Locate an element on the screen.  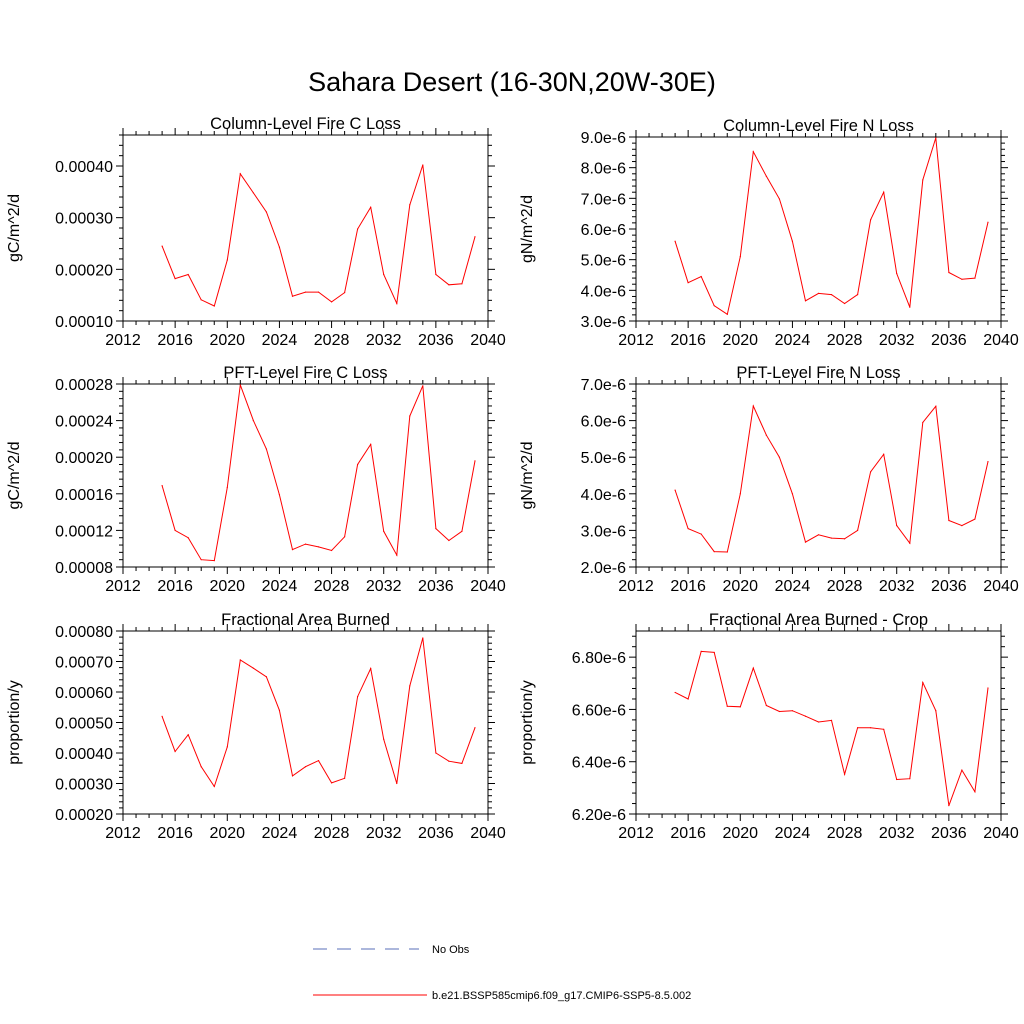
y-tick-label: 0.00010 is located at coordinates (84, 322).